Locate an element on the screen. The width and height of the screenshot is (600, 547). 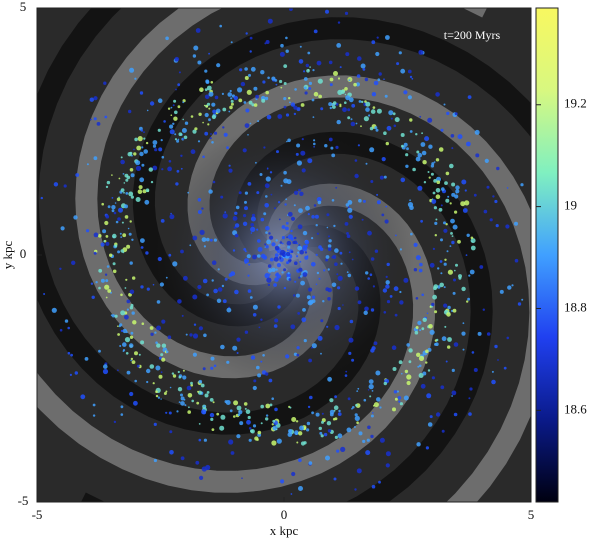
colorbar is located at coordinates (547, 255).